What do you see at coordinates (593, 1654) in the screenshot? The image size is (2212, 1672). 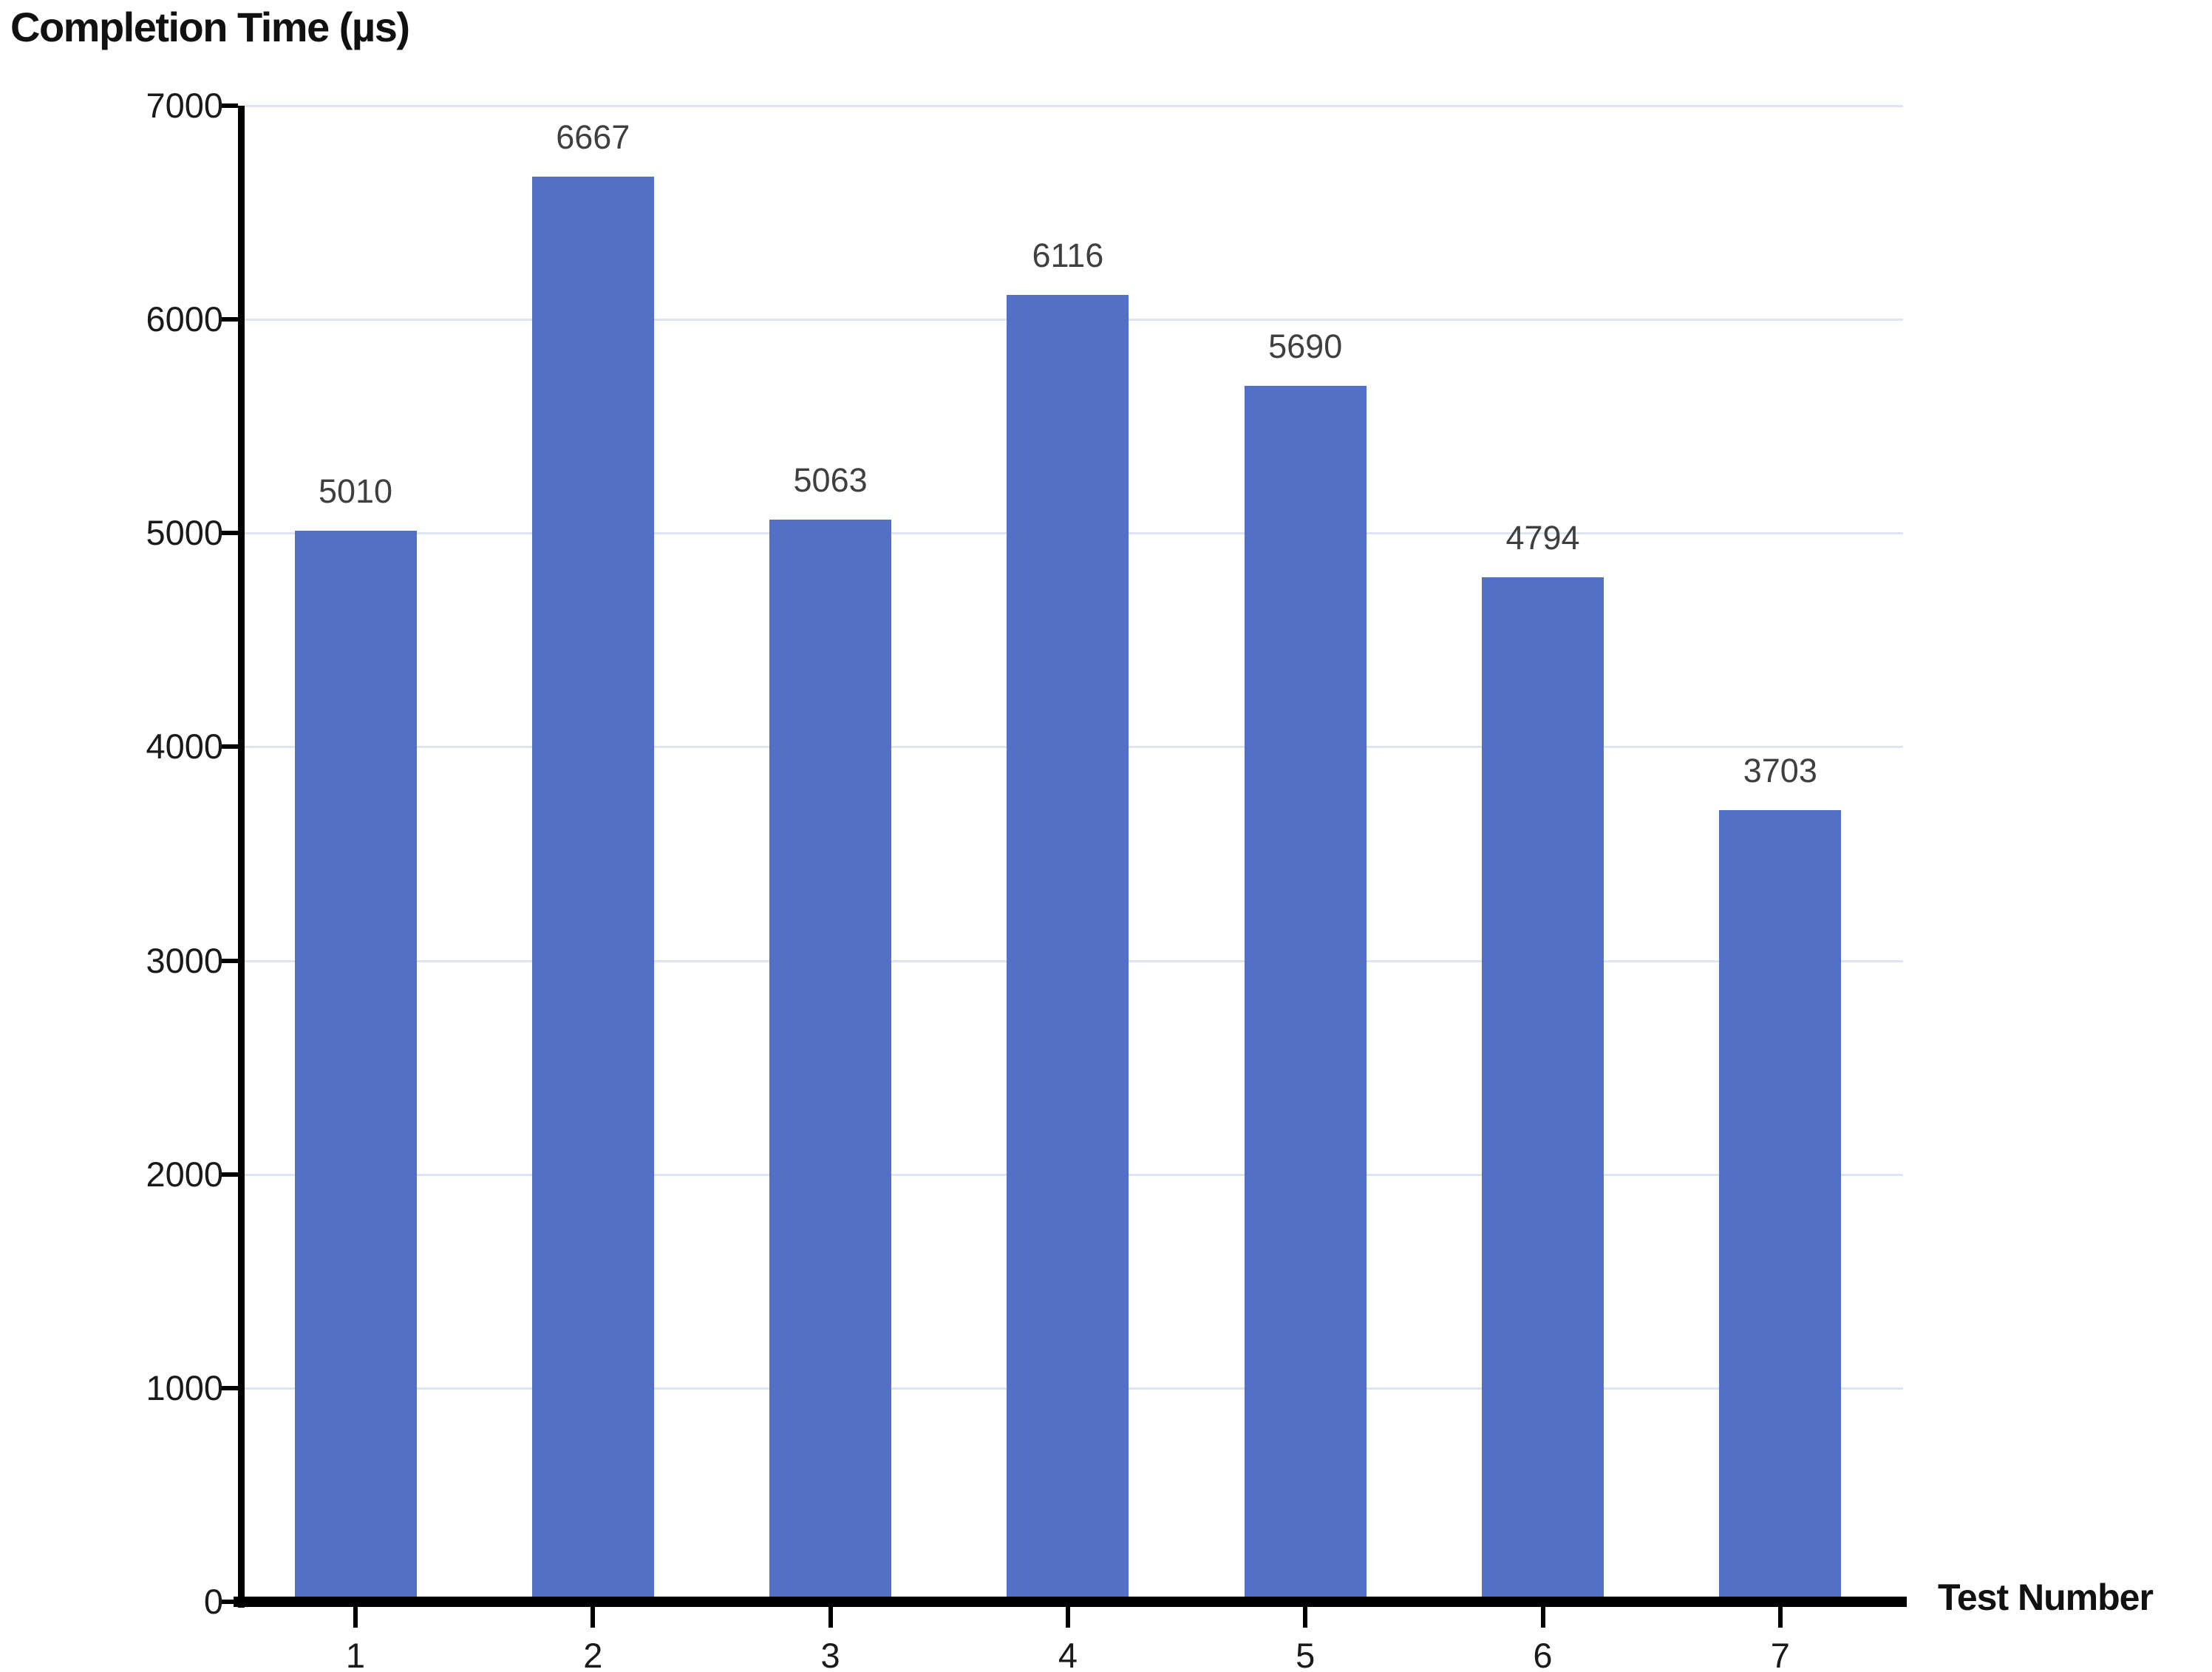 I see `x-tick-label: 2` at bounding box center [593, 1654].